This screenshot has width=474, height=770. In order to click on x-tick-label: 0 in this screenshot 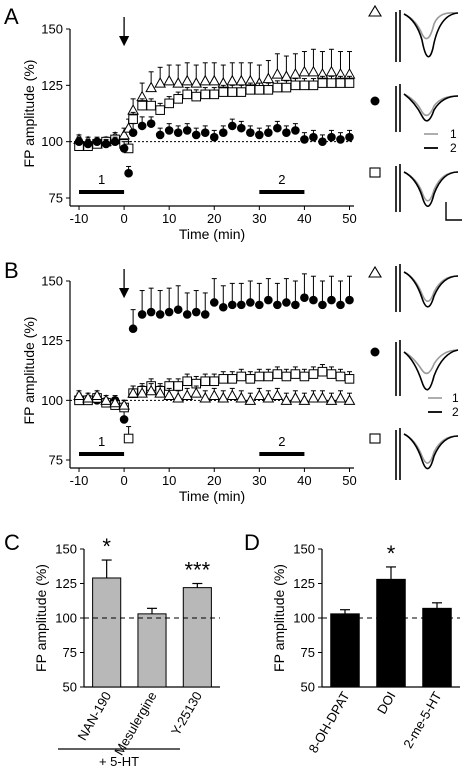, I will do `click(123, 480)`.